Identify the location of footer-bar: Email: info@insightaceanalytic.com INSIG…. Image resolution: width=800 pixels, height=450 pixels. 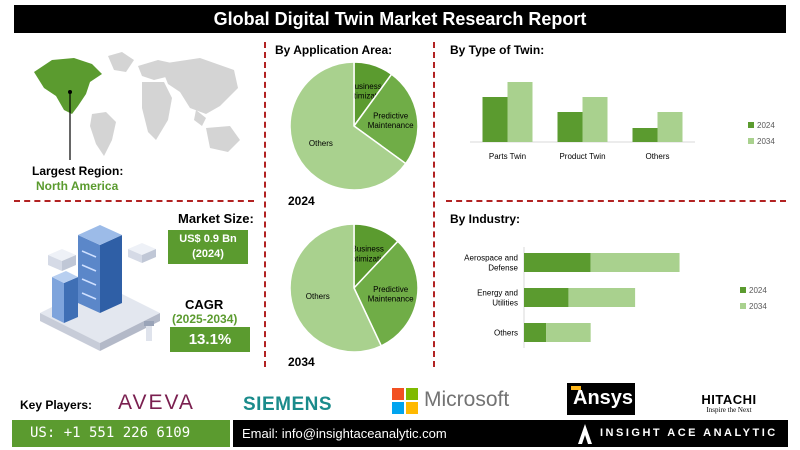
(510, 433).